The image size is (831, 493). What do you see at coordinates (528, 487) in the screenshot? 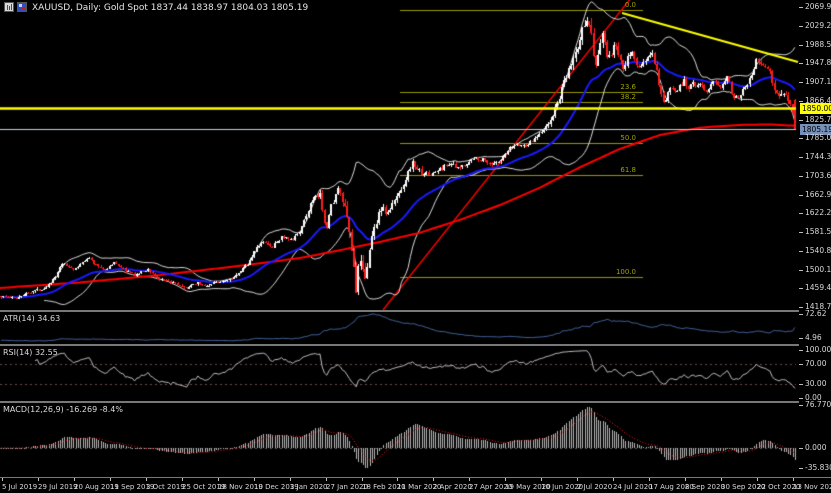
I see `time-tick-label: 19 May 2020` at bounding box center [528, 487].